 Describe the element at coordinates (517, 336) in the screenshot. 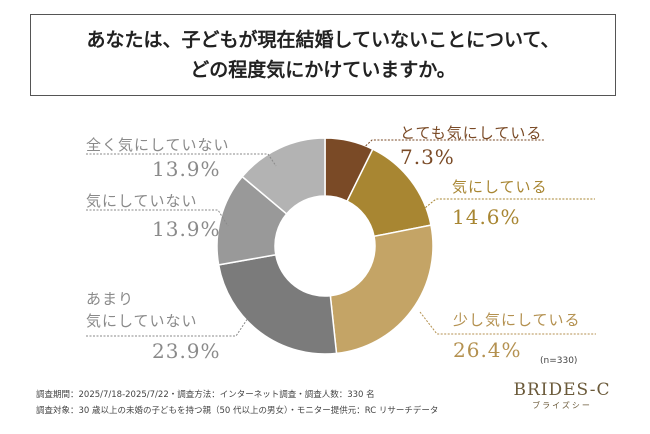

I see `label-slightly-concerned: 少し気にしている 26.4%` at that location.